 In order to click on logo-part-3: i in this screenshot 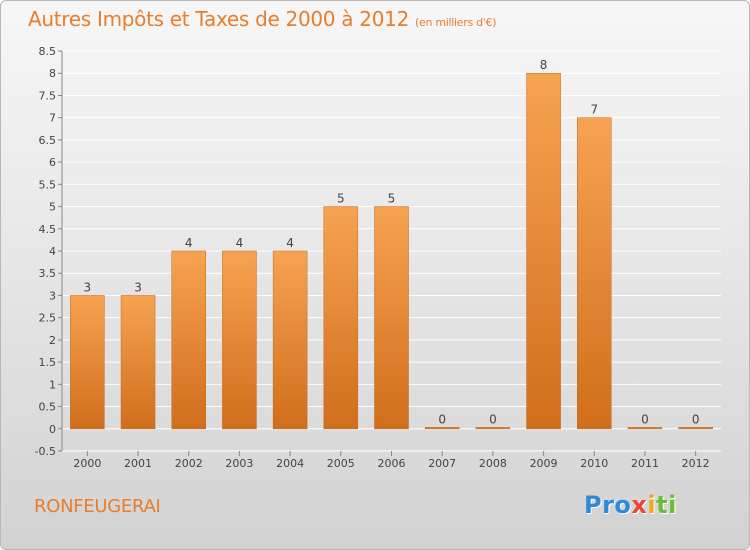, I will do `click(652, 505)`.